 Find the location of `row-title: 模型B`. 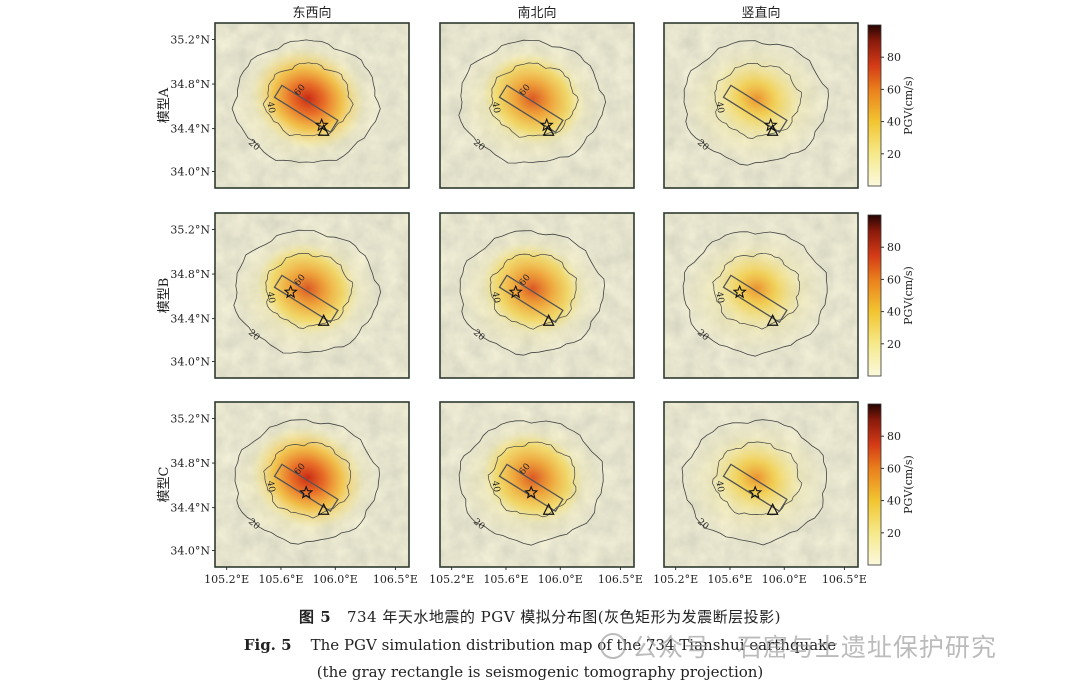

row-title: 模型B is located at coordinates (164, 296).